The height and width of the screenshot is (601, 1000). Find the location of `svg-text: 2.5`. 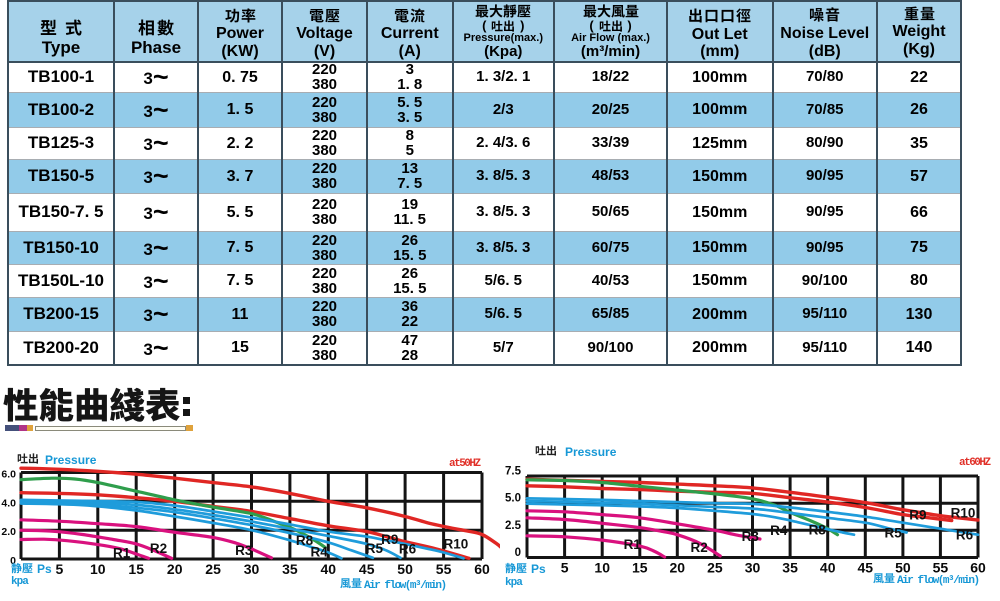

svg-text: 2.5 is located at coordinates (513, 526).